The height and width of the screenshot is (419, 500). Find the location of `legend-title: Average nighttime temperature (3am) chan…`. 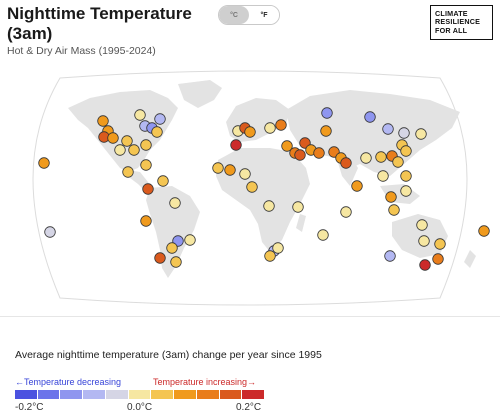

legend-title: Average nighttime temperature (3am) chan… is located at coordinates (168, 355).